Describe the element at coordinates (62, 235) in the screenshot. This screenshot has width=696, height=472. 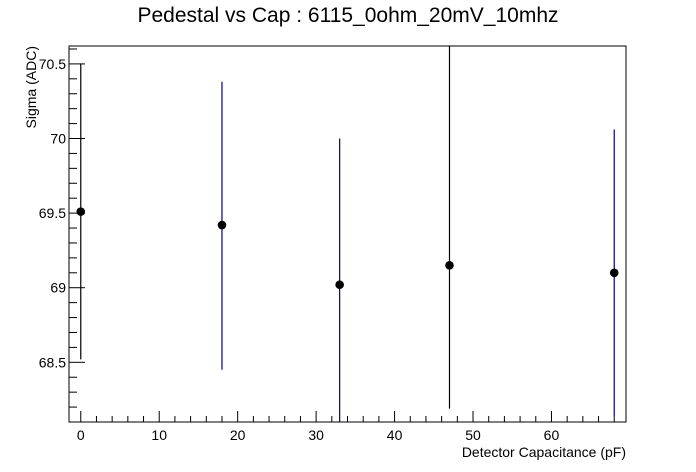
I see `y-axis: 68.5 69 69.5 70 70.5` at that location.